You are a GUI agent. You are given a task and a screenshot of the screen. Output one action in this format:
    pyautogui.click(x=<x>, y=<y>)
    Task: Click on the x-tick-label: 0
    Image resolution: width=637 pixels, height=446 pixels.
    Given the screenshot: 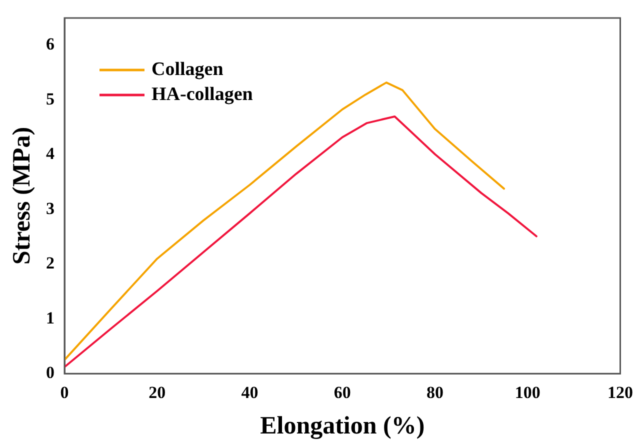 What is the action you would take?
    pyautogui.click(x=64, y=392)
    